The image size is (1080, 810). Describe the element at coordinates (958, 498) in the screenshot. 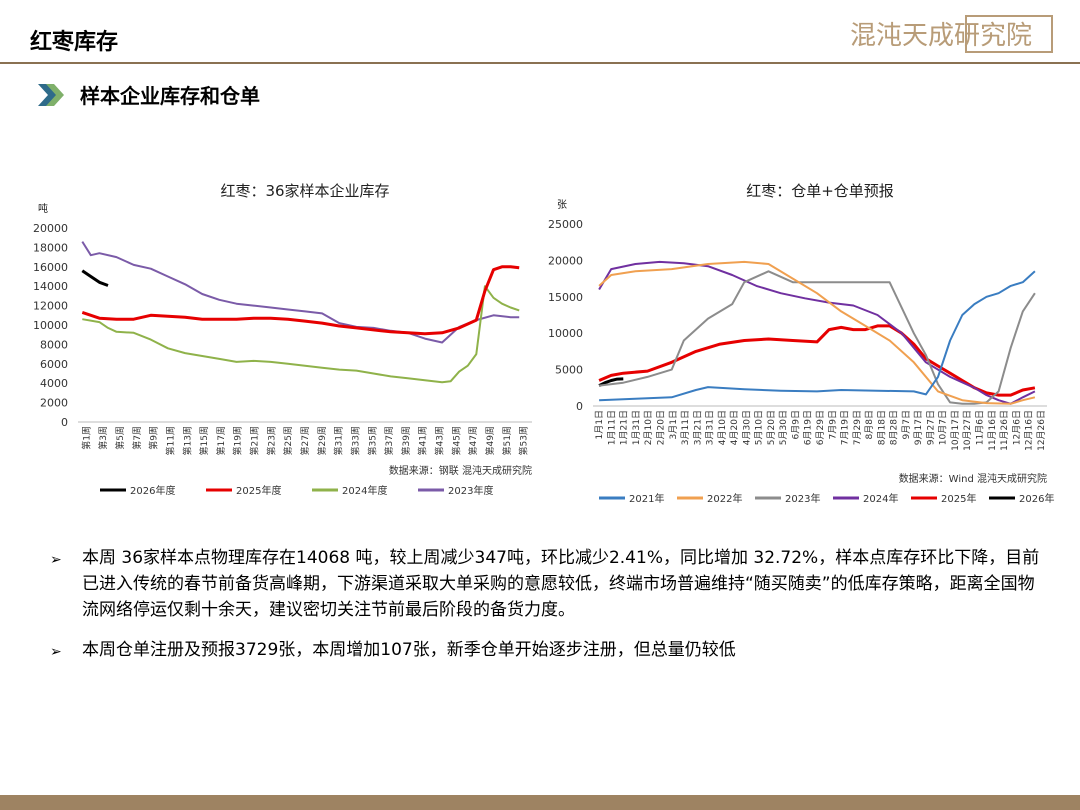

I see `legend-label: 2025年` at that location.